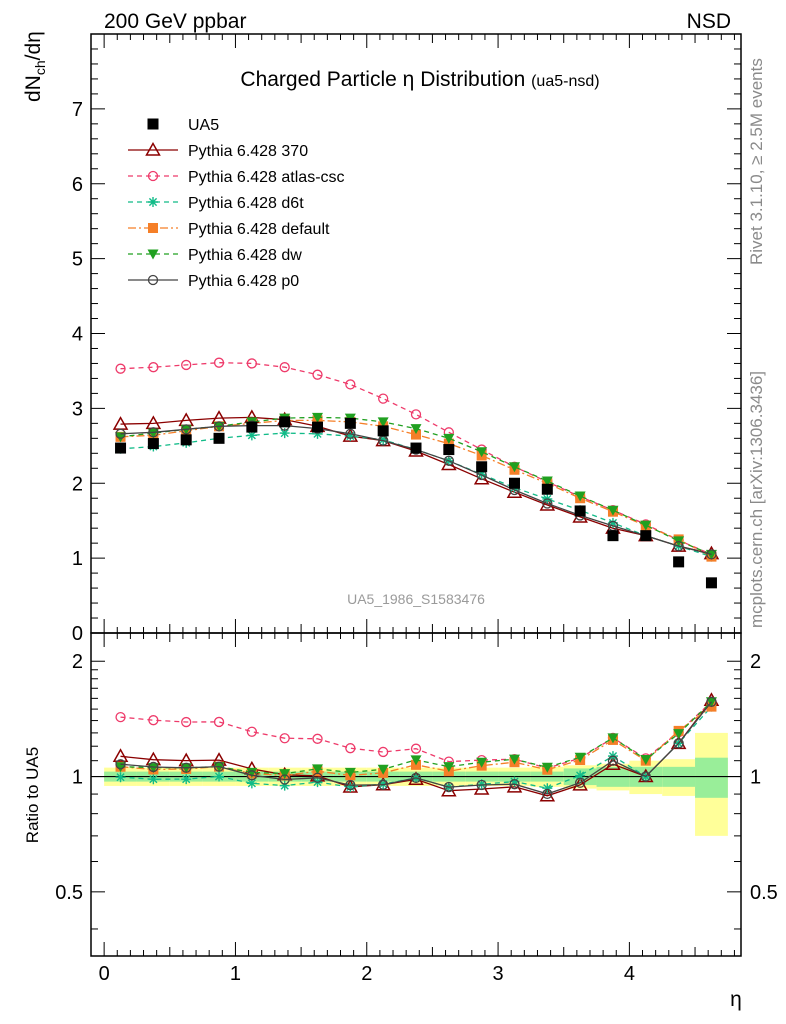  Describe the element at coordinates (203, 125) in the screenshot. I see `legend-label: UA5` at that location.